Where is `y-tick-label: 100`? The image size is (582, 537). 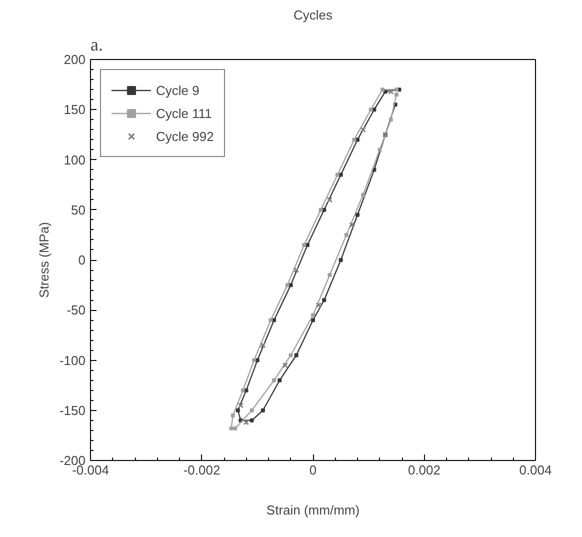 y-tick-label: 100 is located at coordinates (75, 160).